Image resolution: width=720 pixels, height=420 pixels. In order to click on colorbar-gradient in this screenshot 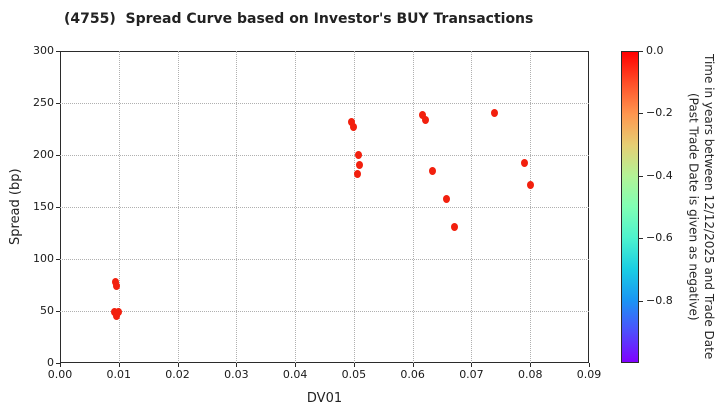, I will do `click(630, 207)`.